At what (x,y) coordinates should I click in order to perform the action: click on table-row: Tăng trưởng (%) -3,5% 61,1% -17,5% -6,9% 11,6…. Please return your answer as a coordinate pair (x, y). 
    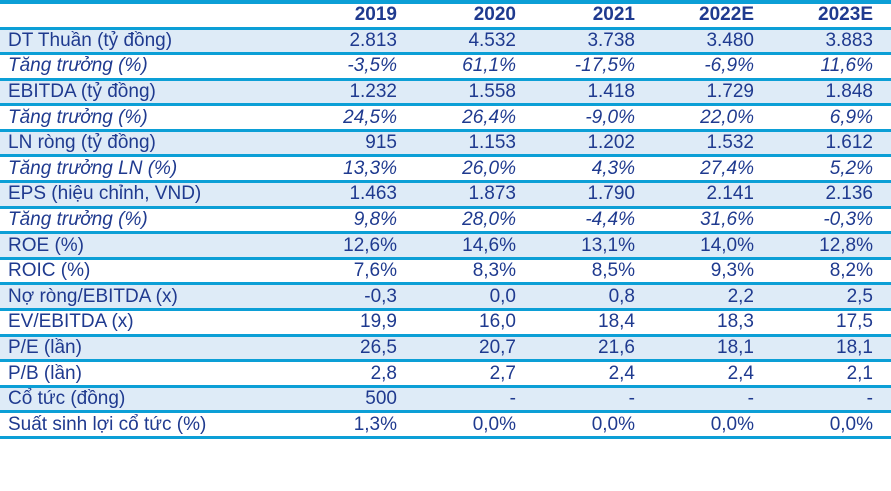
    Looking at the image, I should click on (445, 67).